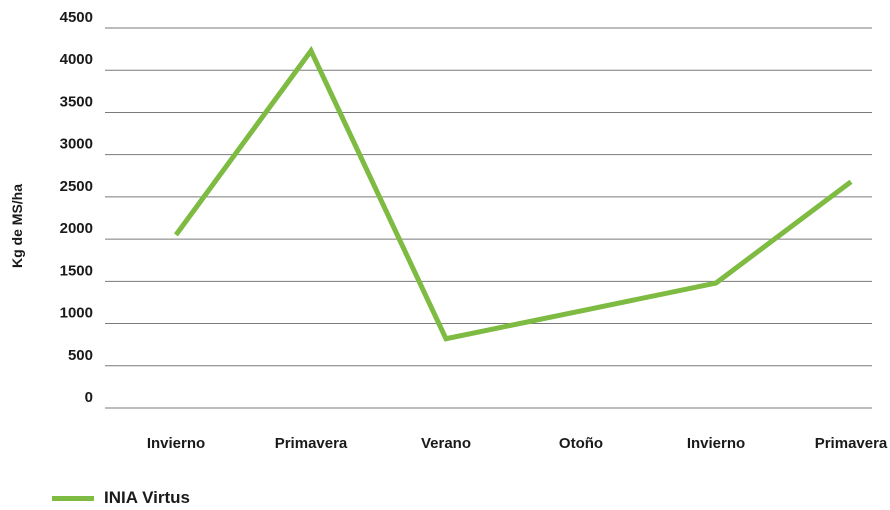  Describe the element at coordinates (446, 443) in the screenshot. I see `x-tick-label: Verano` at that location.